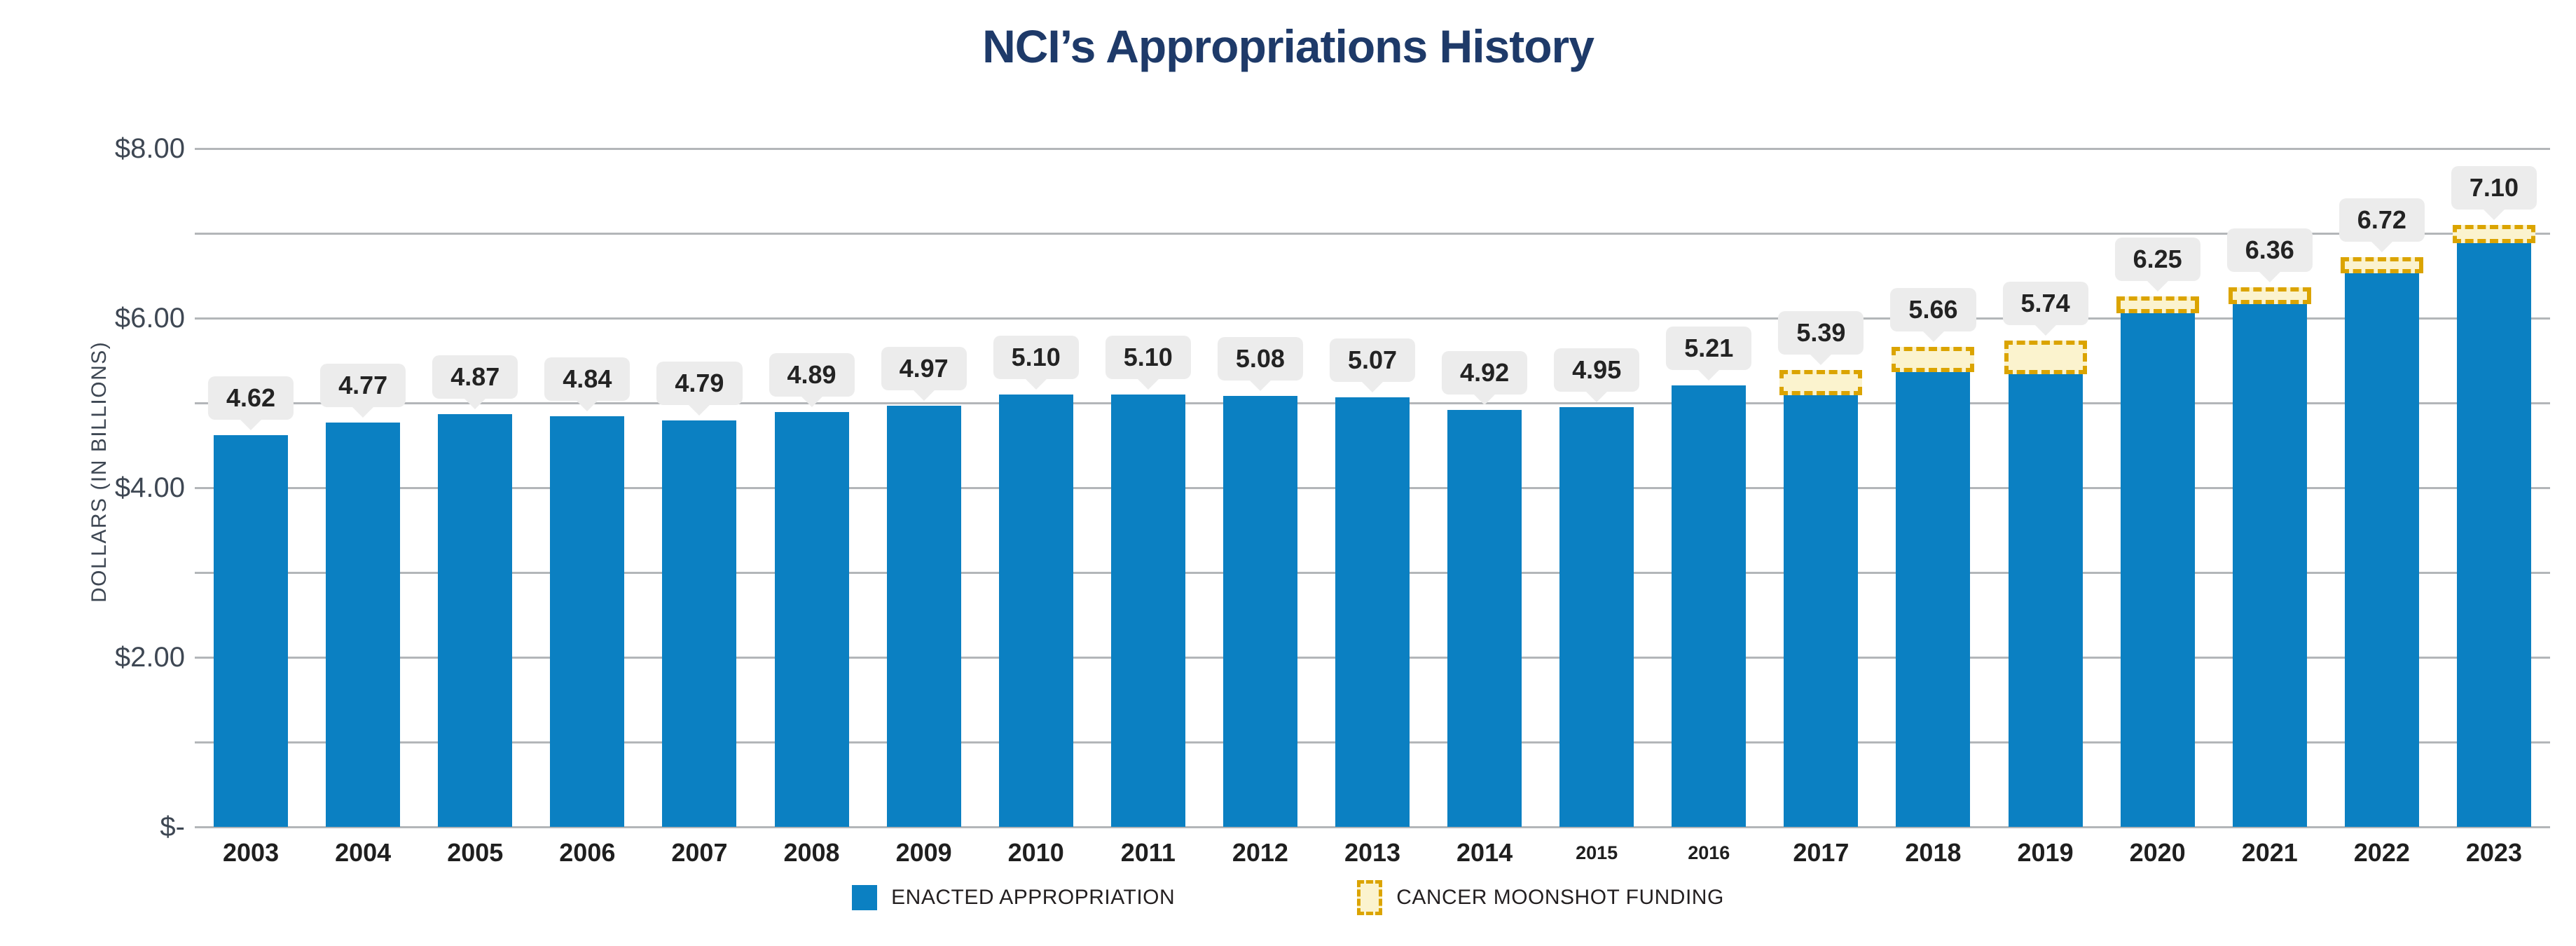 This screenshot has width=2576, height=946. Describe the element at coordinates (1372, 360) in the screenshot. I see `value-callout-2013: 5.07` at that location.